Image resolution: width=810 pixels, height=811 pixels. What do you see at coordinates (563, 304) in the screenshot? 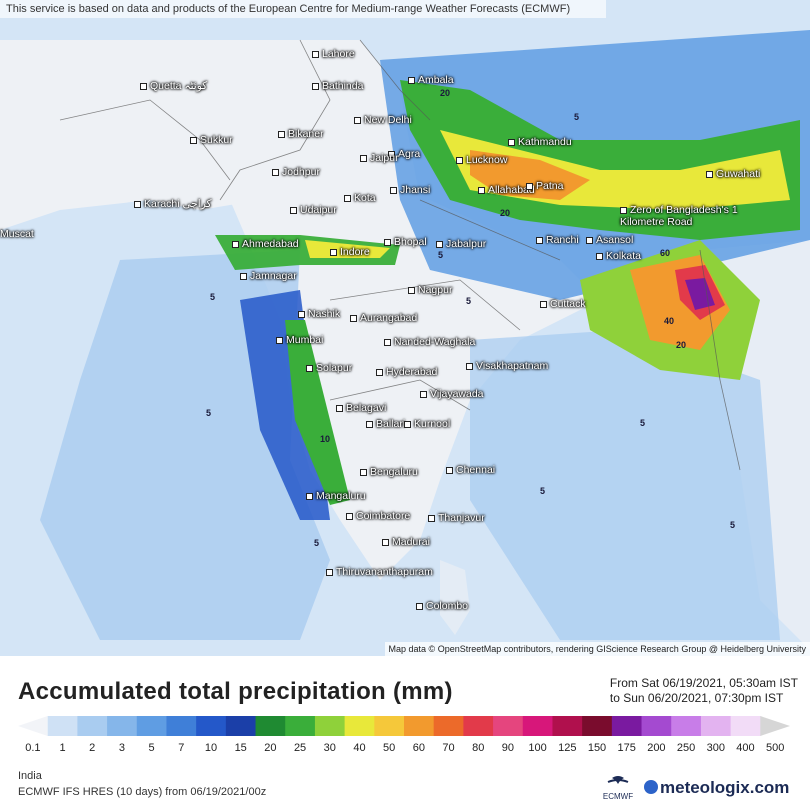
I see `city-label: Cuttack` at bounding box center [563, 304].